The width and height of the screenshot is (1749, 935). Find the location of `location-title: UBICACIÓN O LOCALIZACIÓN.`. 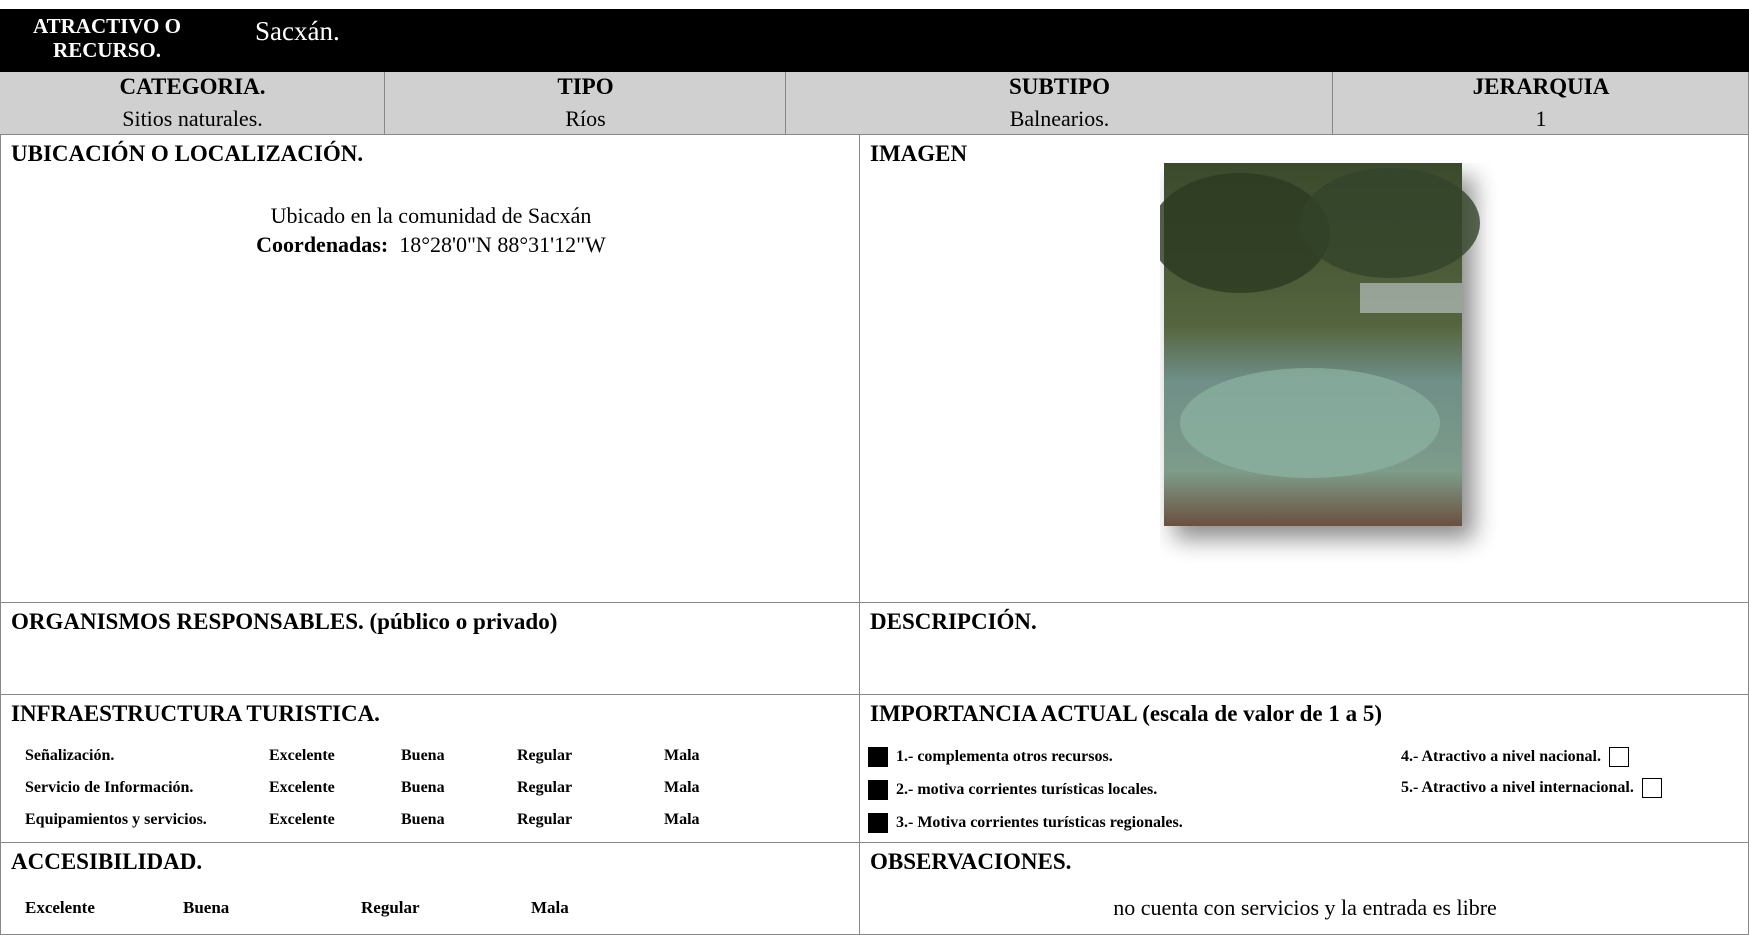

location-title: UBICACIÓN O LOCALIZACIÓN. is located at coordinates (187, 153).